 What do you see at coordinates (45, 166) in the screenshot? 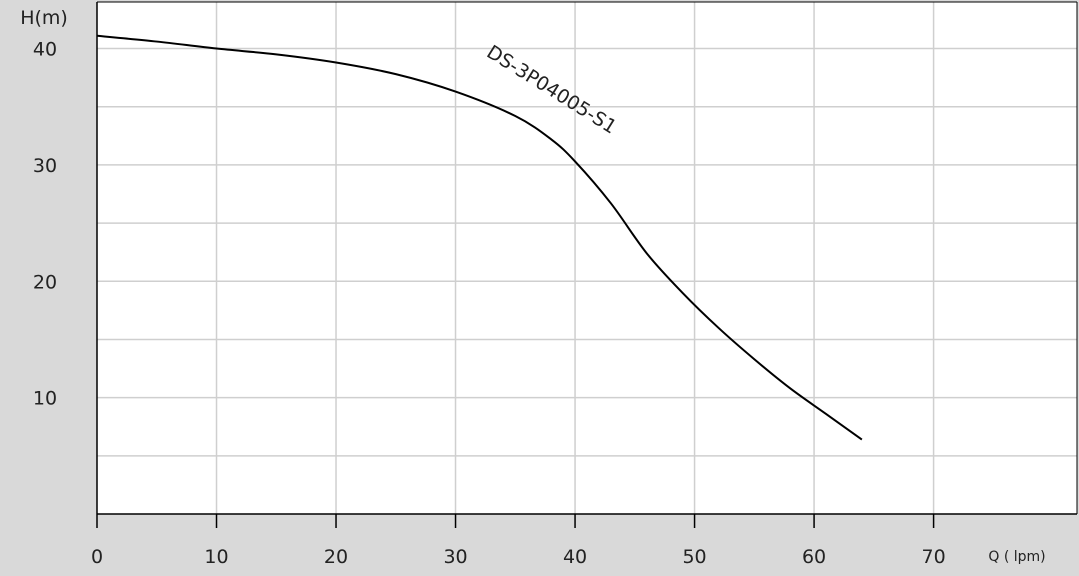
I see `y-tick-label: 30` at bounding box center [45, 166].